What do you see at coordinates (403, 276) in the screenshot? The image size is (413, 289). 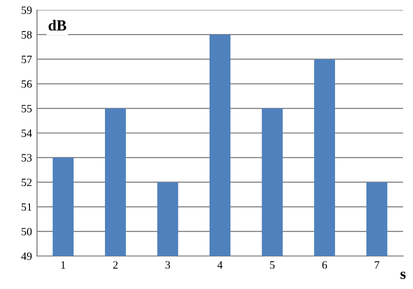 I see `x-axis-title: s` at bounding box center [403, 276].